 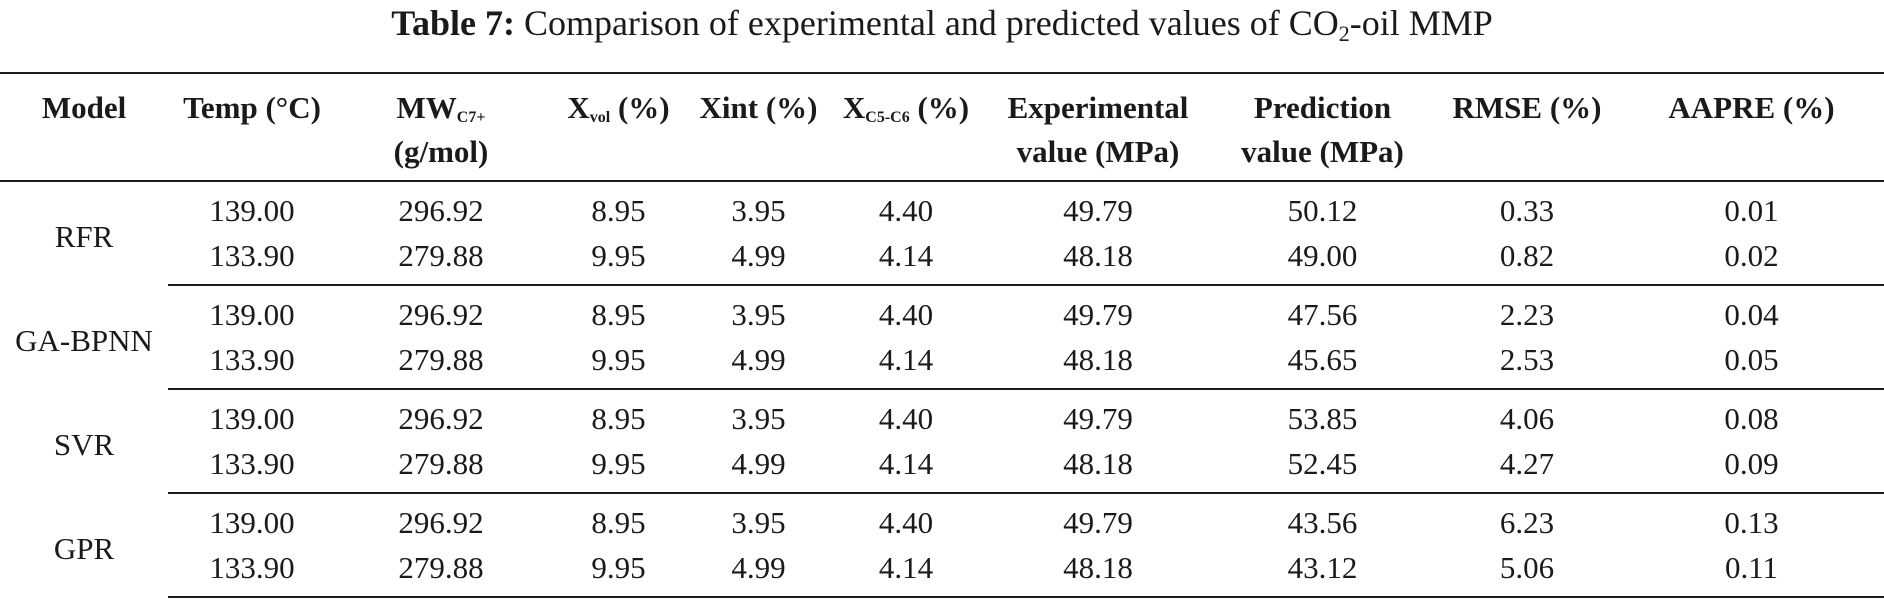 What do you see at coordinates (1527, 522) in the screenshot?
I see `rmse-cell: 6.23` at bounding box center [1527, 522].